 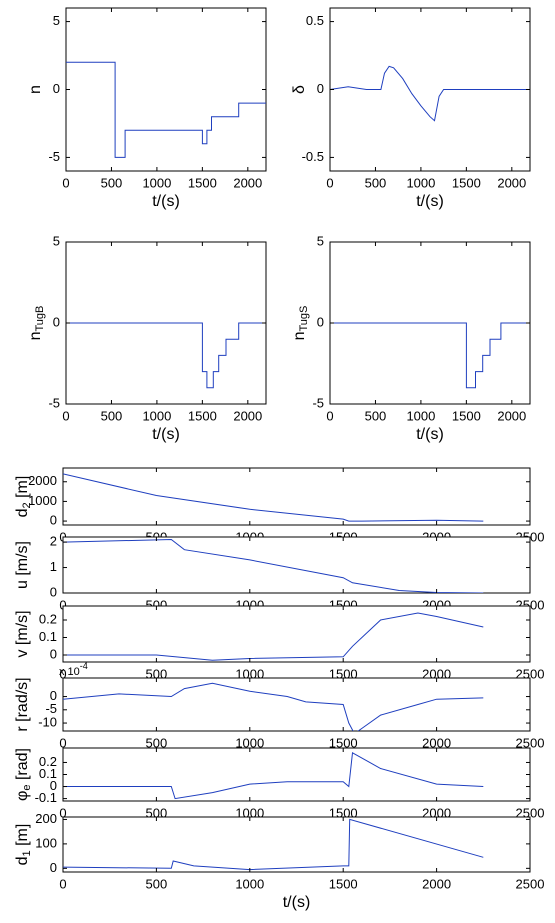 What do you see at coordinates (69, 672) in the screenshot?
I see `y-exponent-base: x 10` at bounding box center [69, 672].